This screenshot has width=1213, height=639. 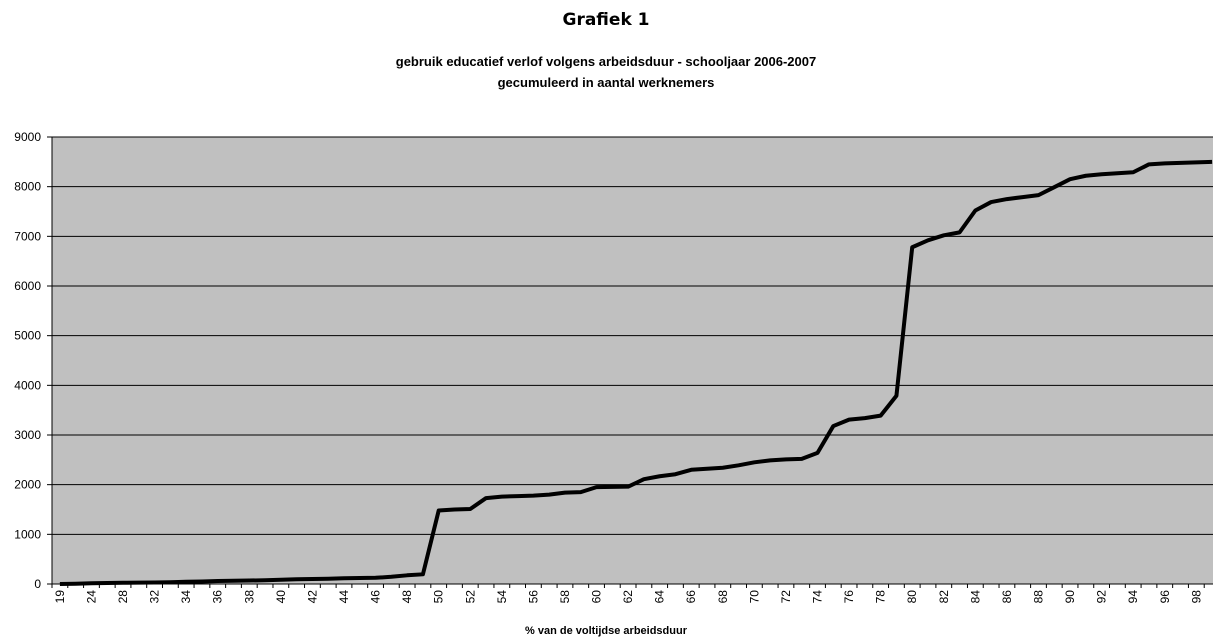 I want to click on x-tick-label: 58, so click(x=565, y=597).